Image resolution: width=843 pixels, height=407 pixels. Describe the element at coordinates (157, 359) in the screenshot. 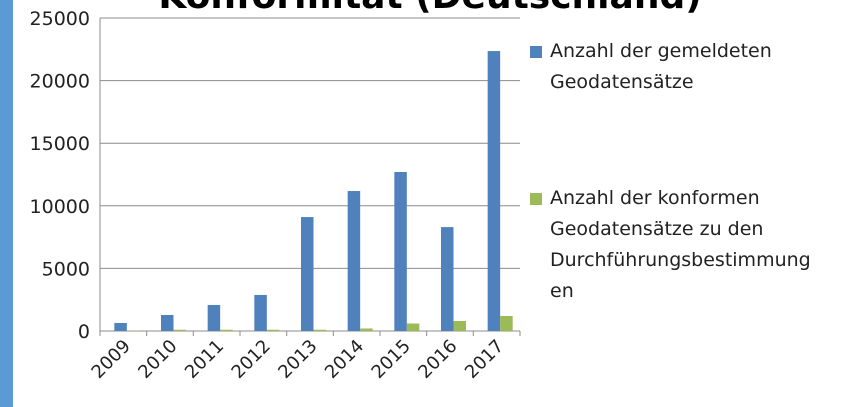

I see `x-tick-label: 2010` at that location.